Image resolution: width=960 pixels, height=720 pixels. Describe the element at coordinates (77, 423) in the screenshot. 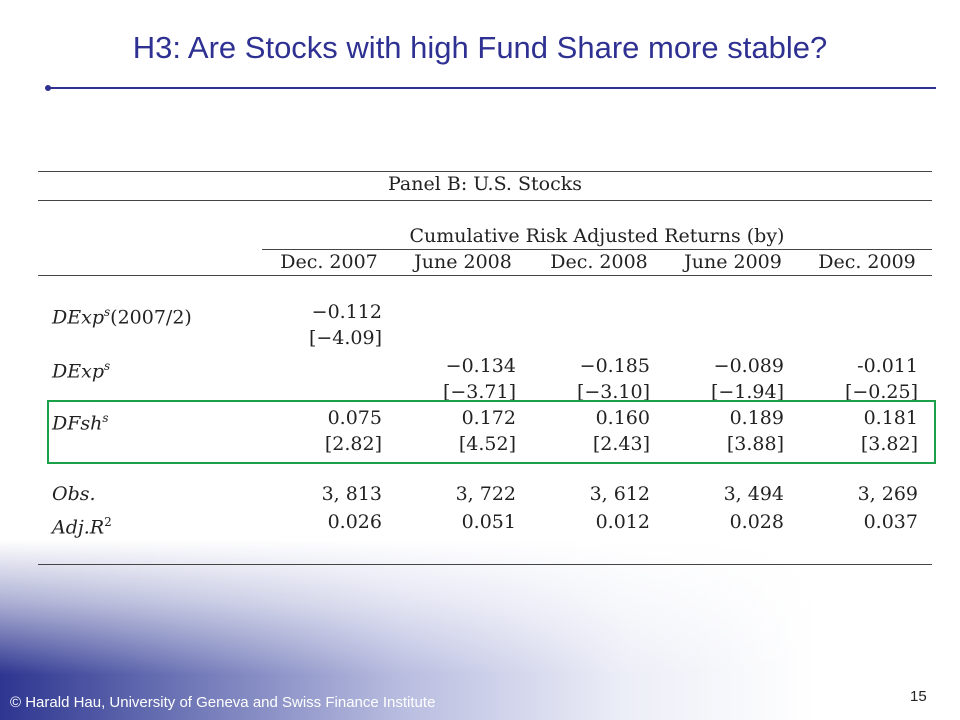

I see `row-label-variable: DFsh` at that location.